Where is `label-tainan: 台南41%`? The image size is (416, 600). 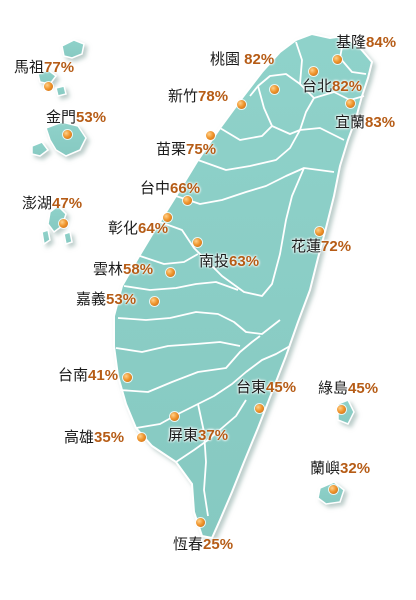
label-tainan: 台南41% is located at coordinates (88, 375).